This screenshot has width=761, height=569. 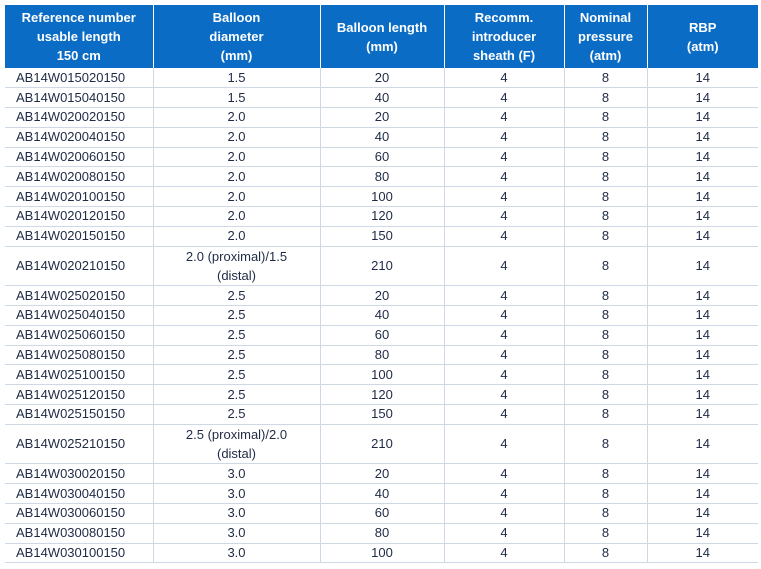 What do you see at coordinates (381, 414) in the screenshot?
I see `table-row: AB14W025150150 2.5 150 4 8 14` at bounding box center [381, 414].